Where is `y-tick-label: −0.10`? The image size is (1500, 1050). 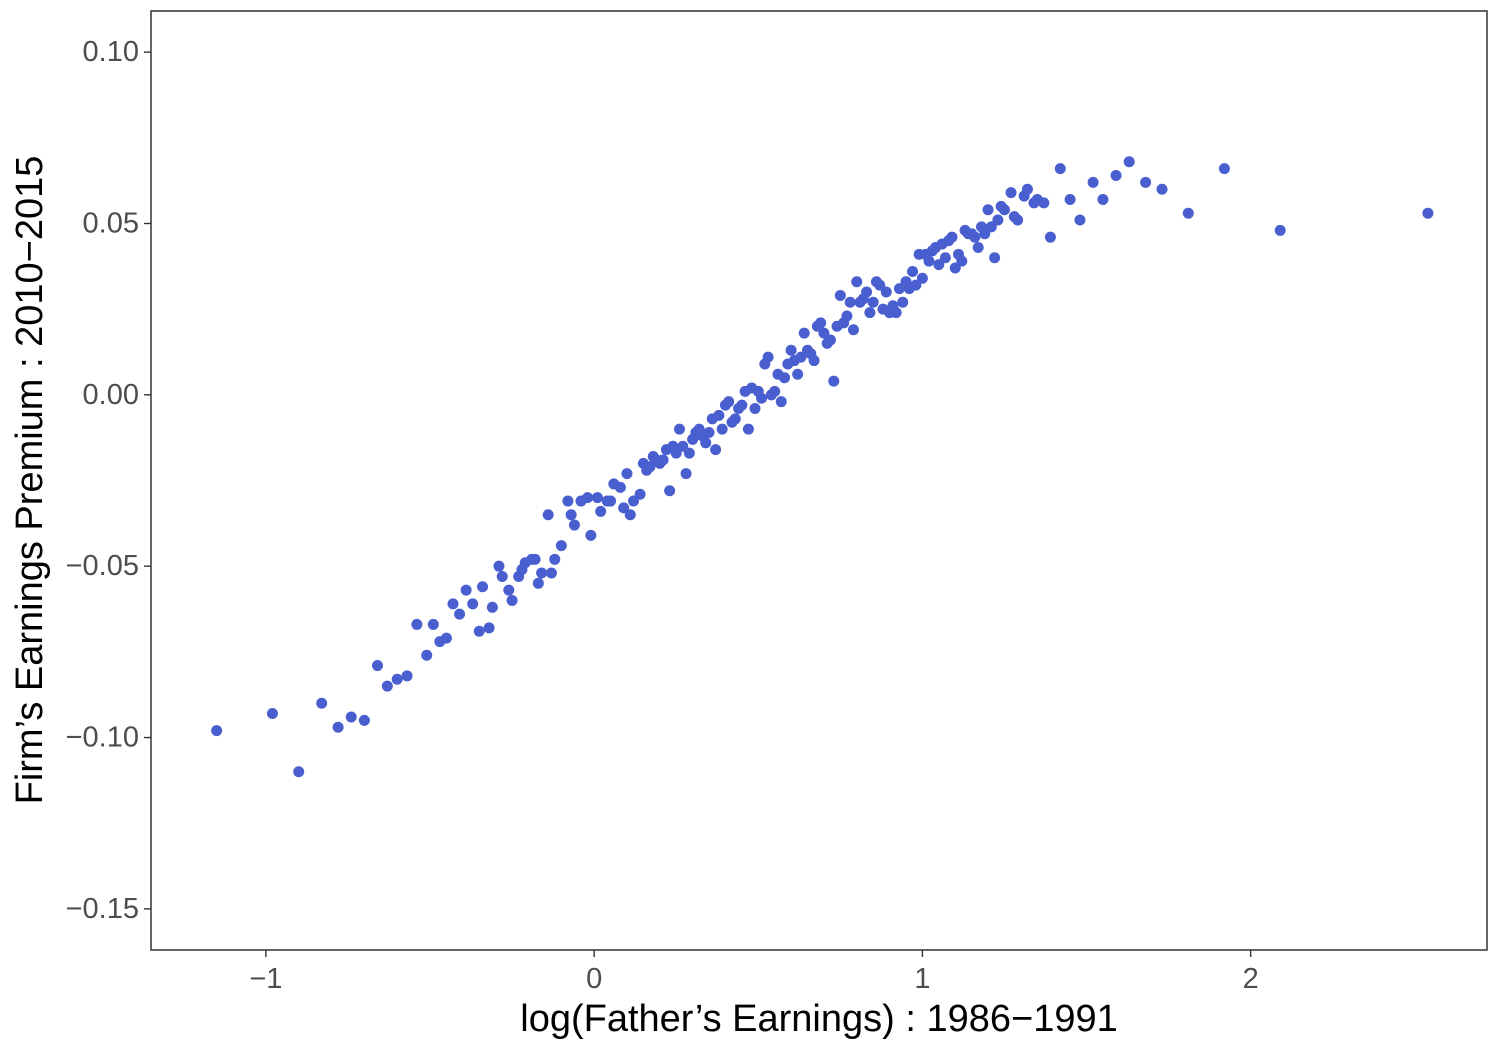 y-tick-label: −0.10 is located at coordinates (102, 738).